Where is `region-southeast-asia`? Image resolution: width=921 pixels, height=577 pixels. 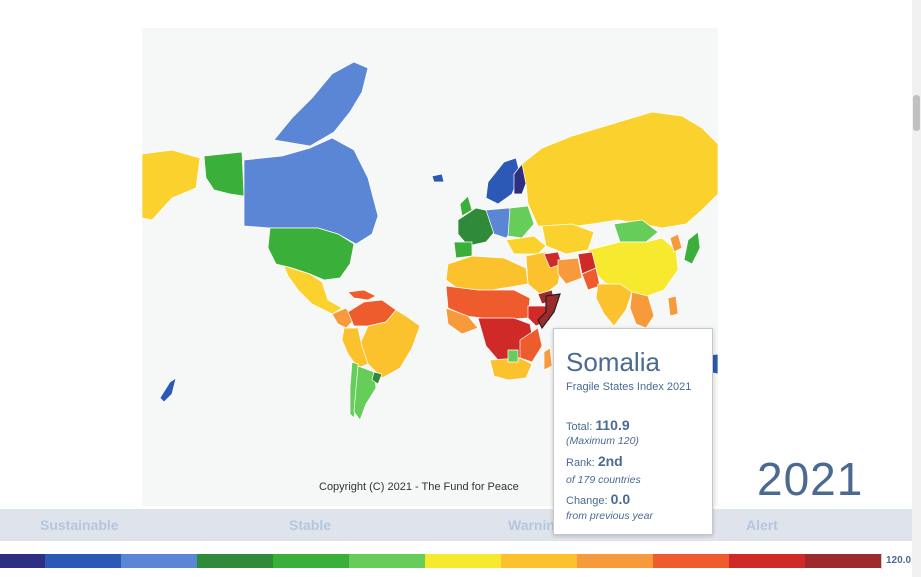
region-southeast-asia is located at coordinates (642, 310).